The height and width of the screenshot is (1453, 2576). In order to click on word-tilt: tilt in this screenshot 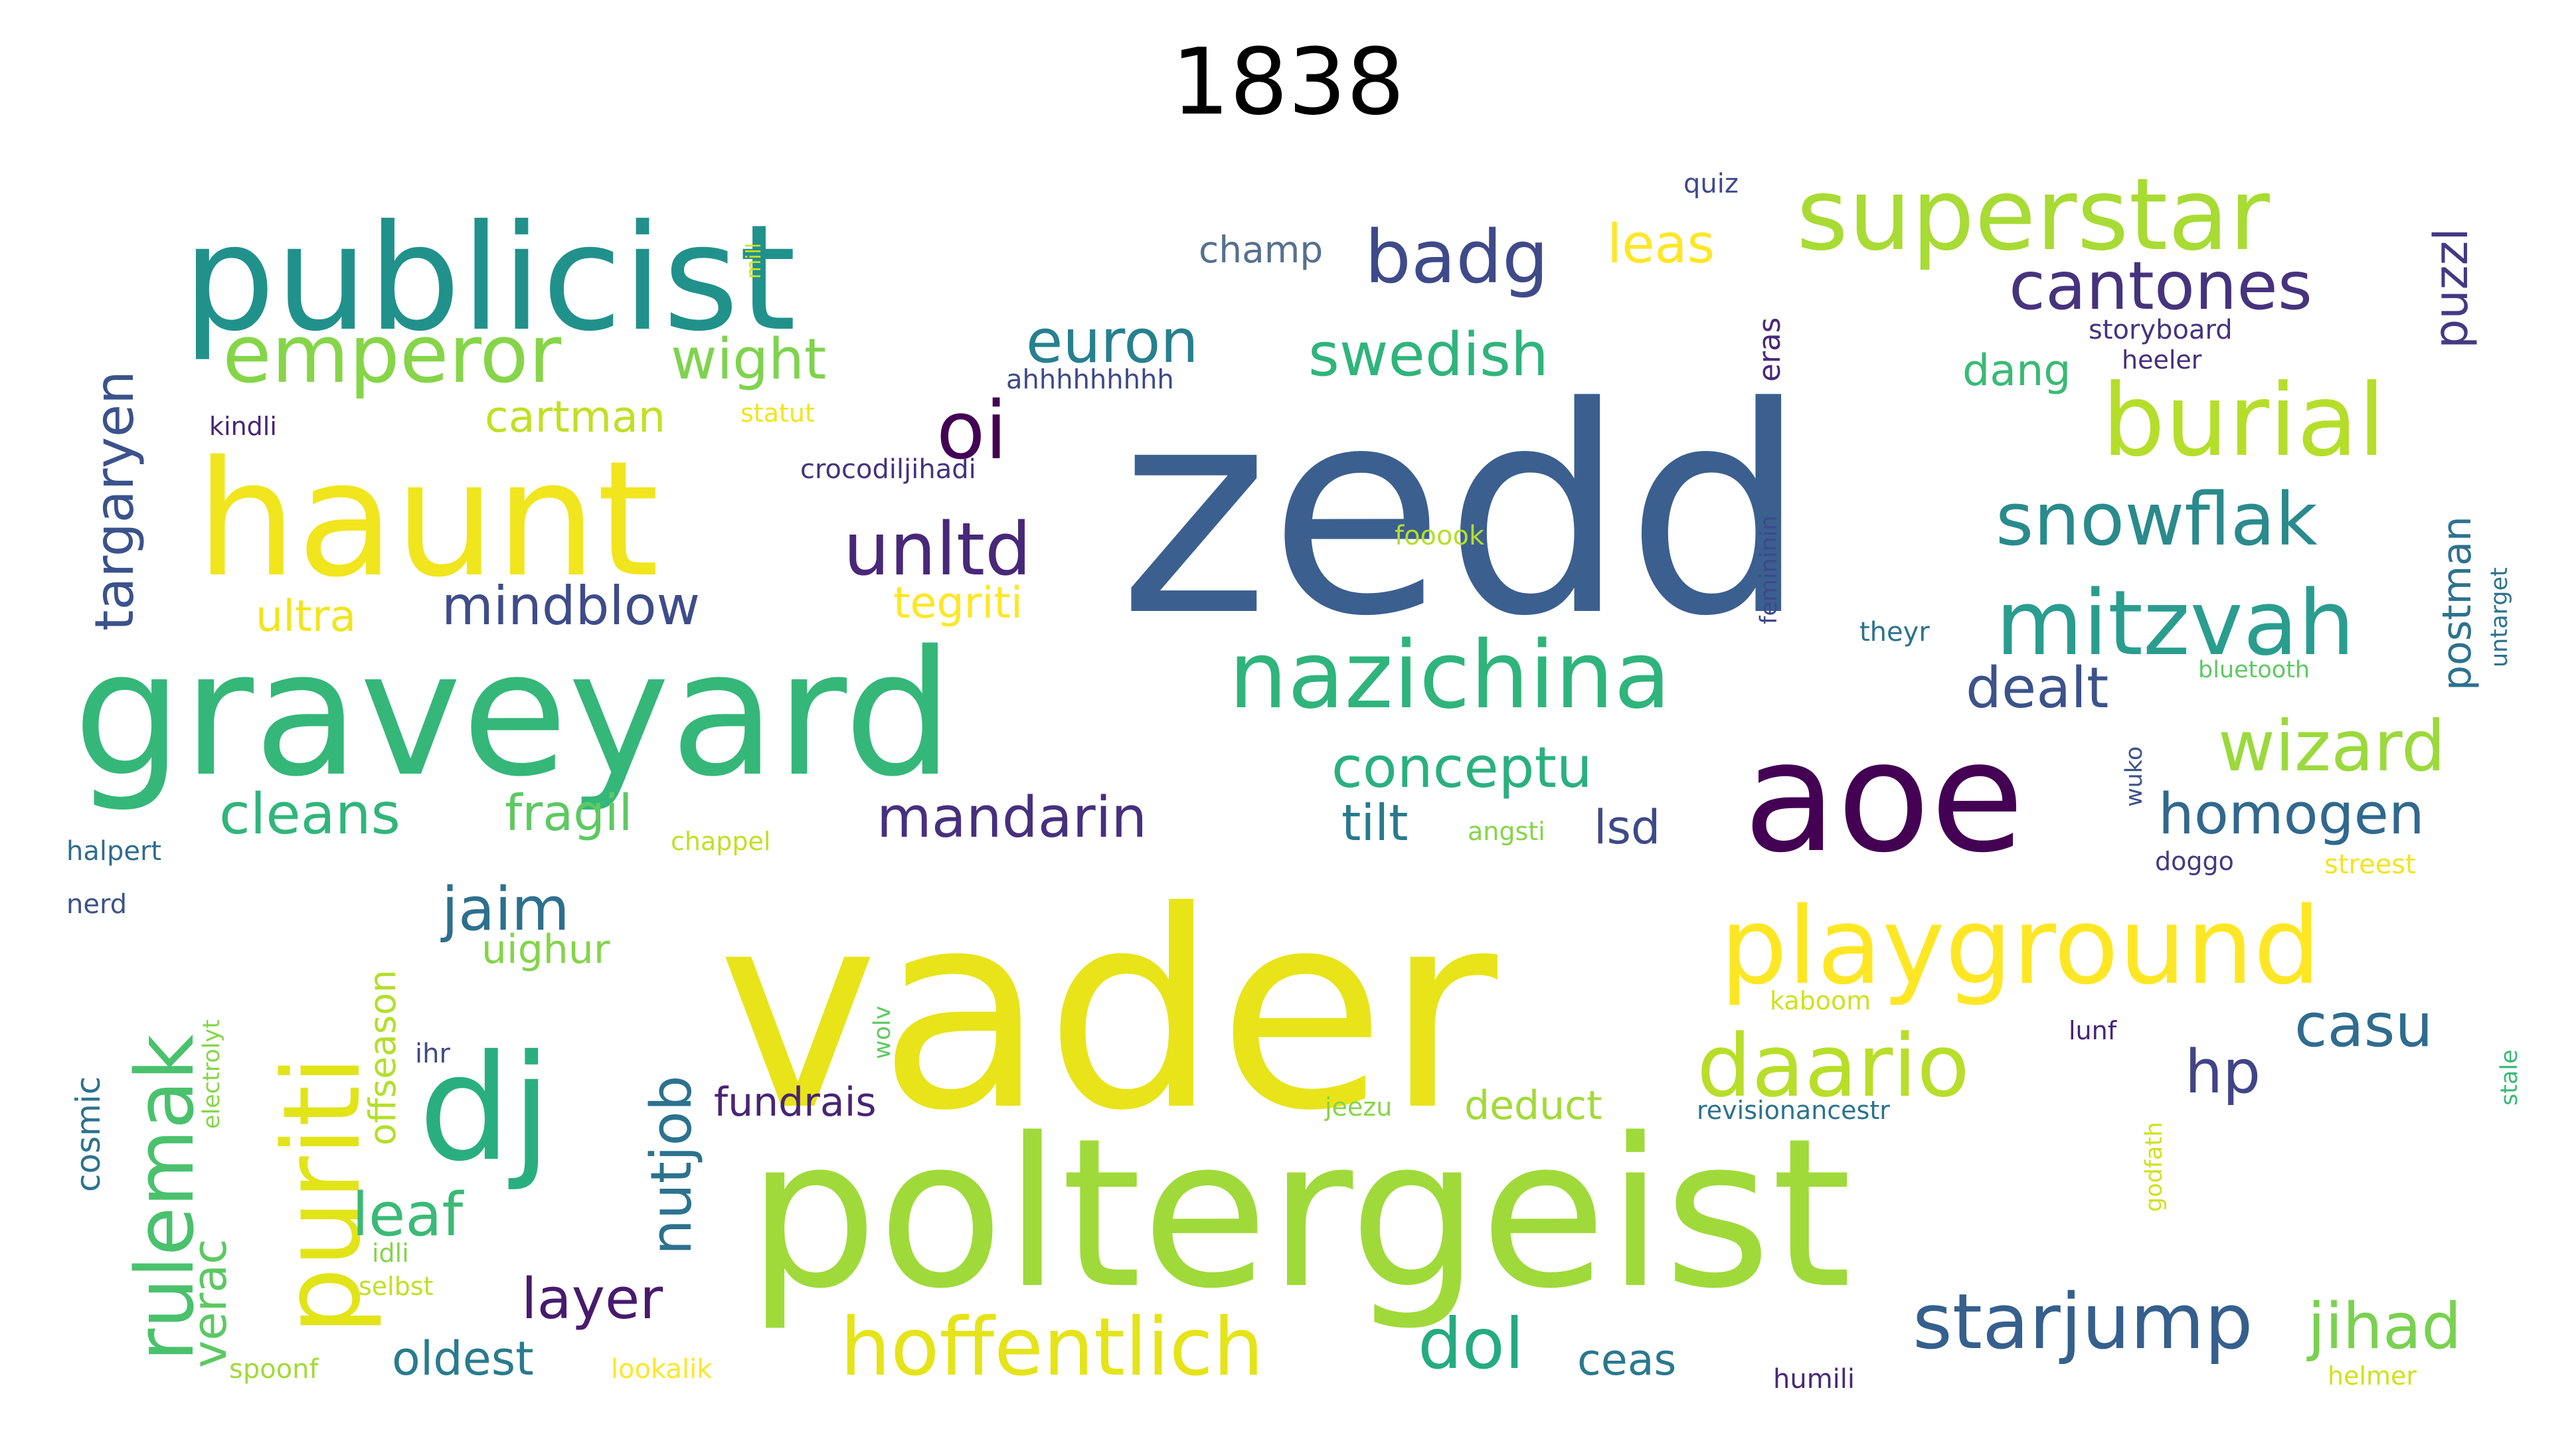, I will do `click(1375, 823)`.